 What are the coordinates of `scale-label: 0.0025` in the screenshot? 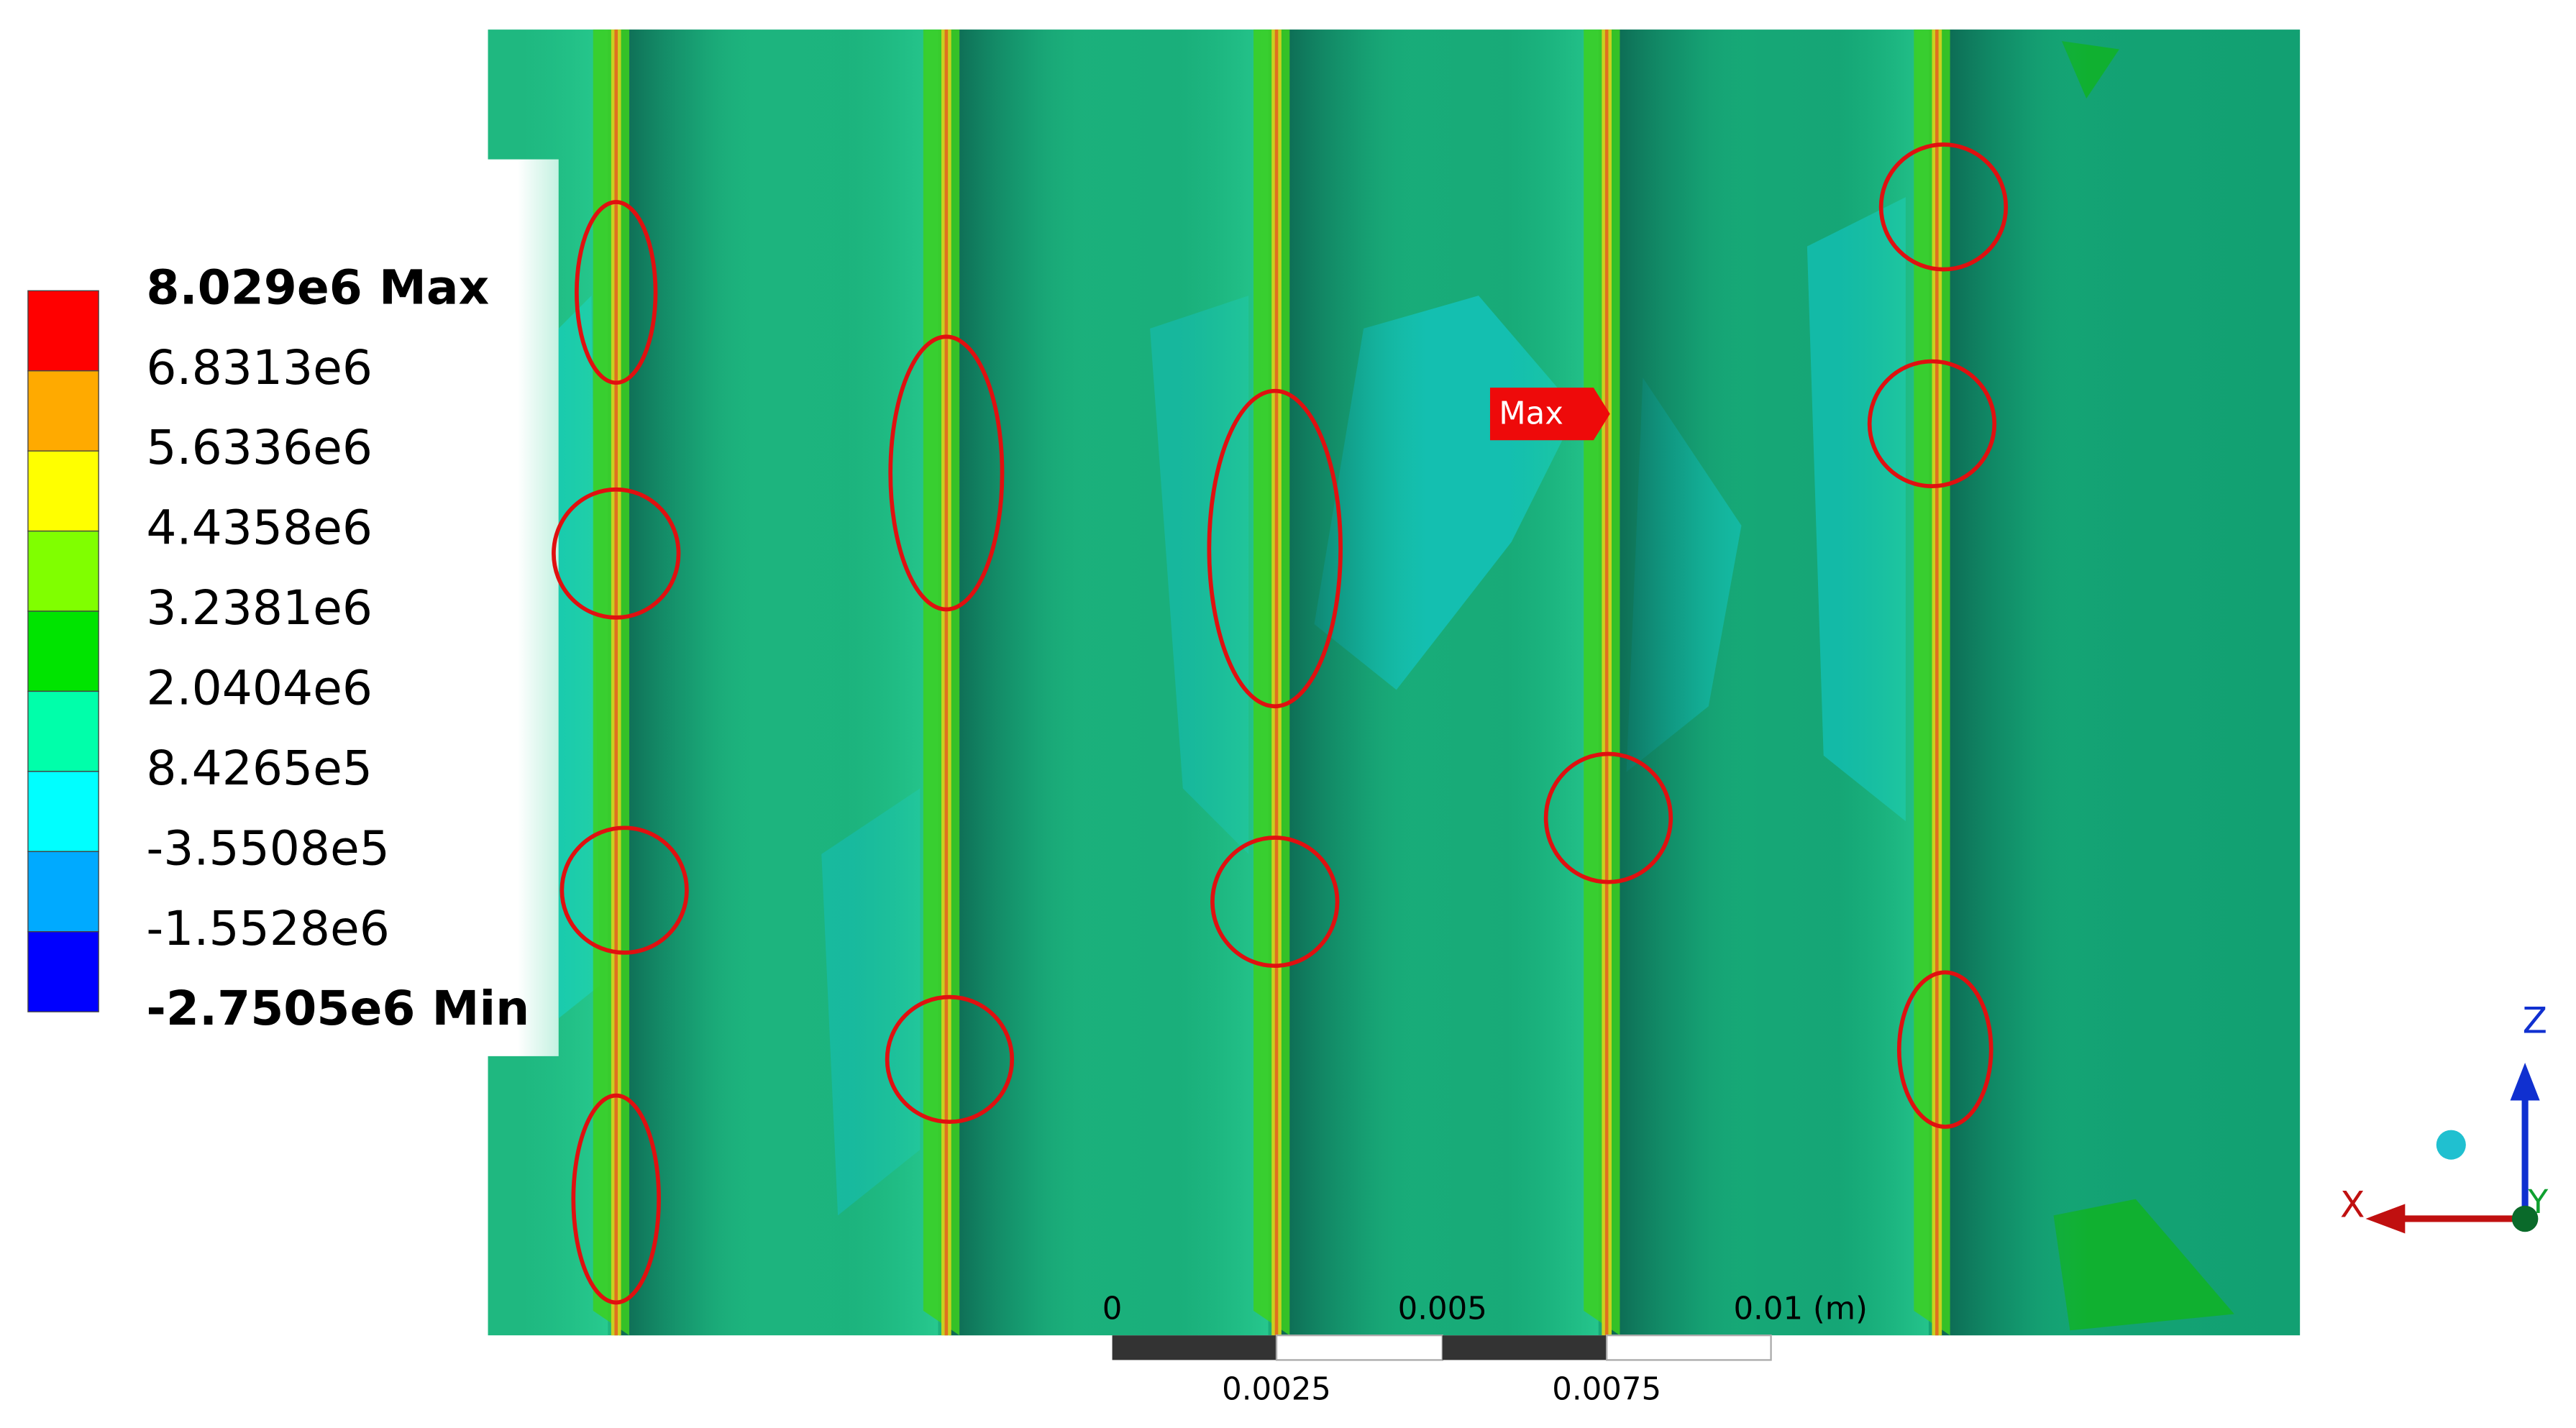 It's located at (1276, 1389).